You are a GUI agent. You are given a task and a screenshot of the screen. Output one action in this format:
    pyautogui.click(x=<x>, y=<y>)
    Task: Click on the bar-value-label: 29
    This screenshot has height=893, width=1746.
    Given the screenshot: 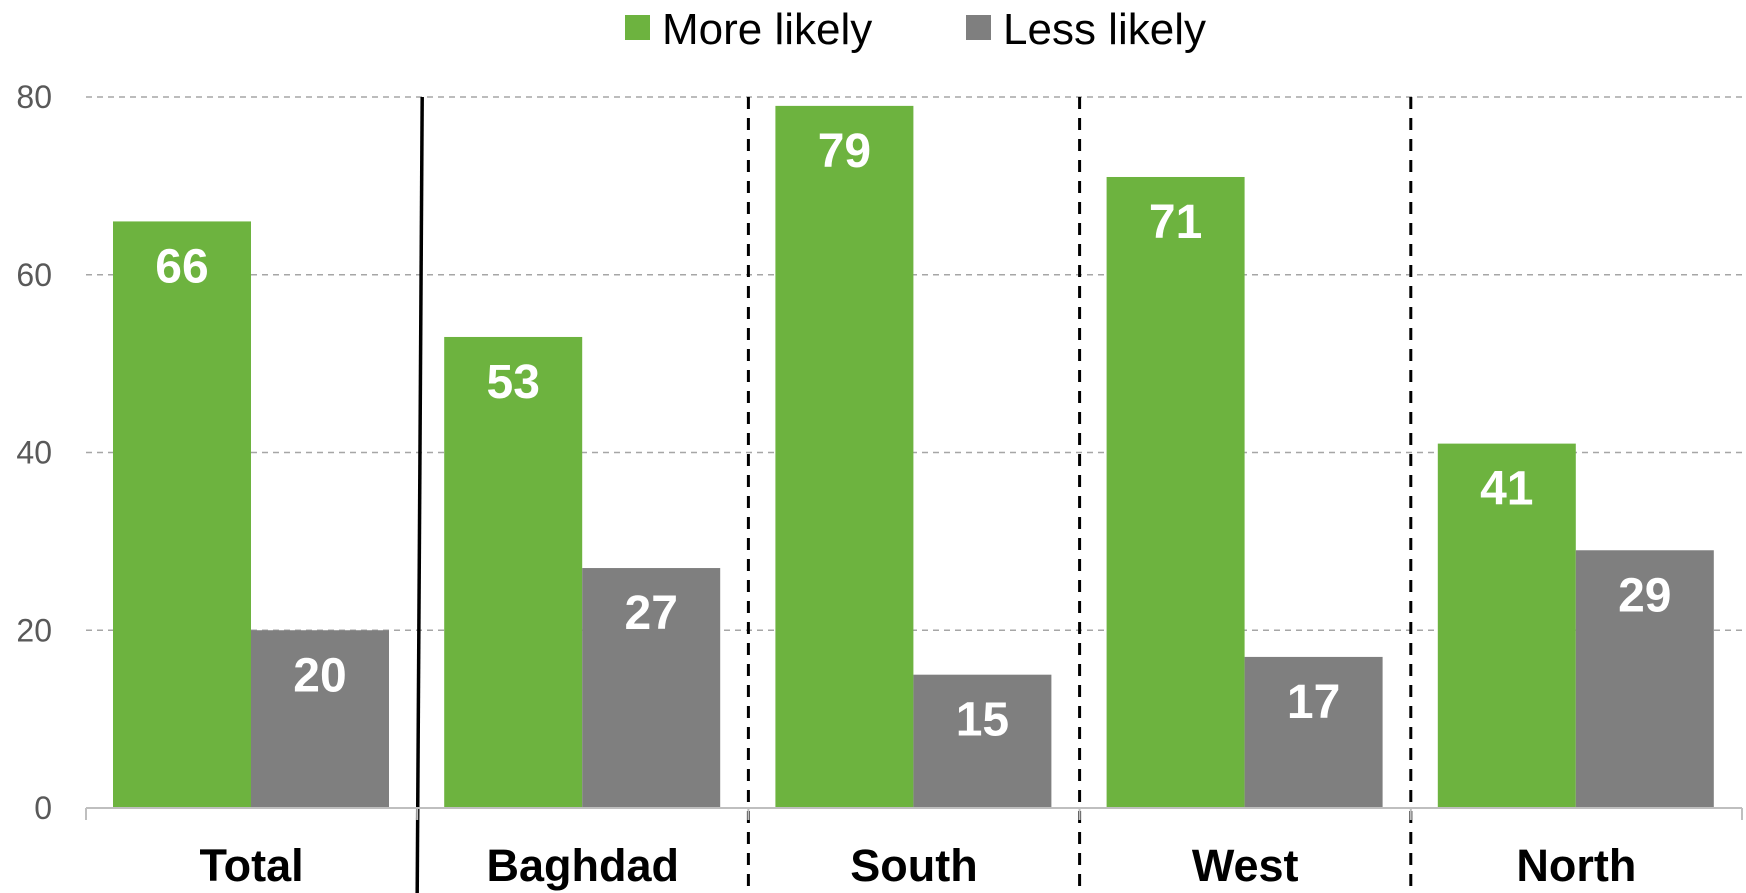 What is the action you would take?
    pyautogui.click(x=1644, y=595)
    